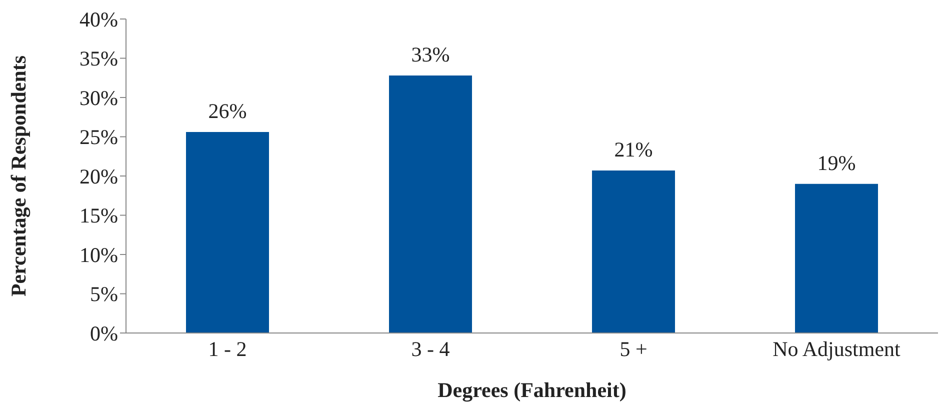 The image size is (948, 419). What do you see at coordinates (836, 162) in the screenshot?
I see `data-label: 19%` at bounding box center [836, 162].